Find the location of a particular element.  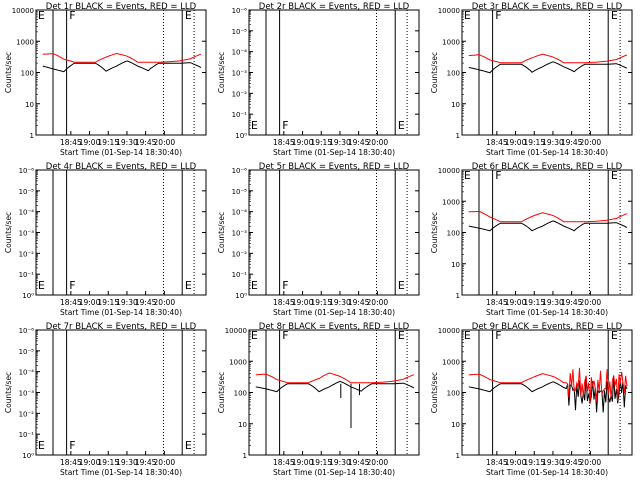

y-tick-label: 10⁻⁶ is located at coordinates (27, 171).